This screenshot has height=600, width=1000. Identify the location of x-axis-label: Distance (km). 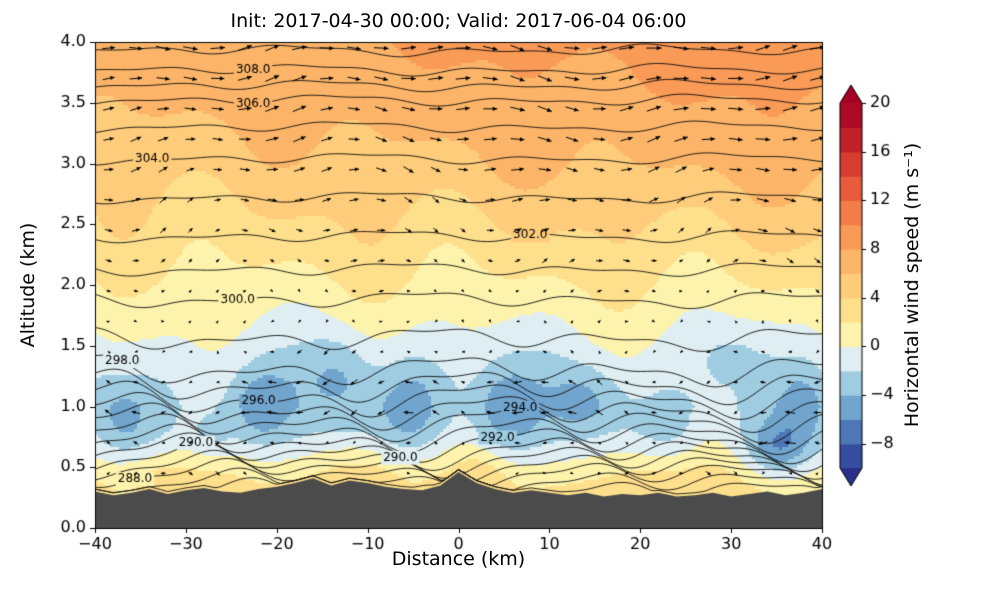
(458, 559).